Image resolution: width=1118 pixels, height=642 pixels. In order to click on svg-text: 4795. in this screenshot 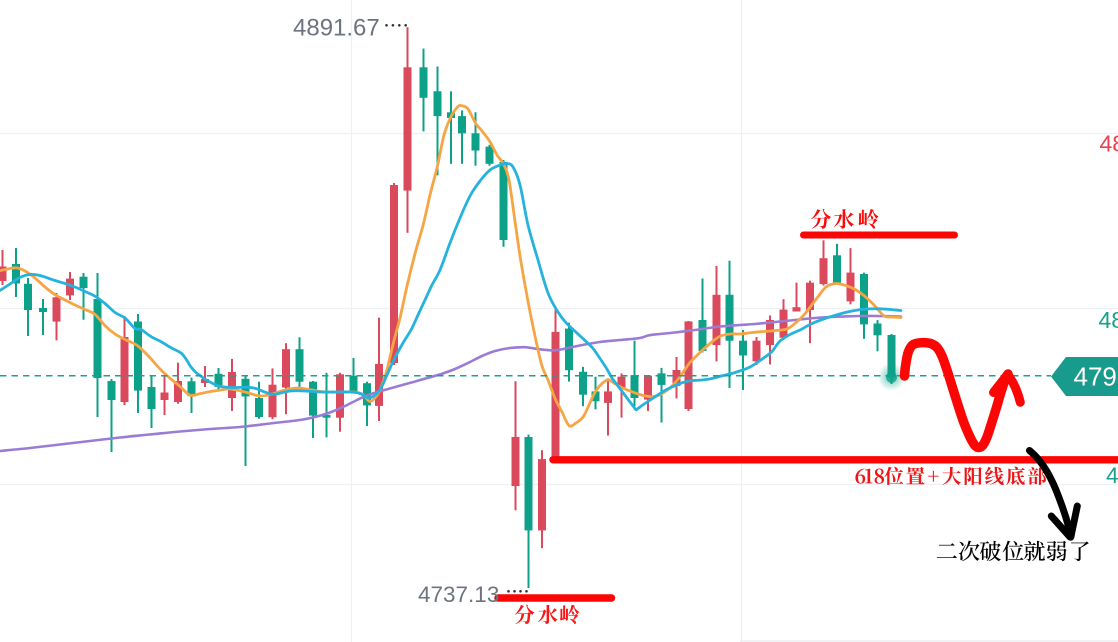, I will do `click(1096, 377)`.